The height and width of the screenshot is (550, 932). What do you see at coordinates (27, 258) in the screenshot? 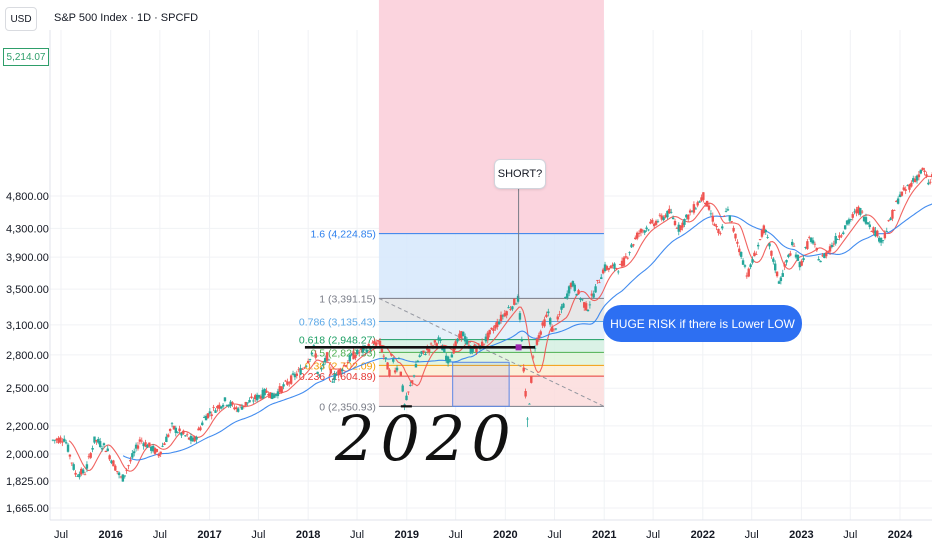
I see `price-tick-label: 3,900.00` at bounding box center [27, 258].